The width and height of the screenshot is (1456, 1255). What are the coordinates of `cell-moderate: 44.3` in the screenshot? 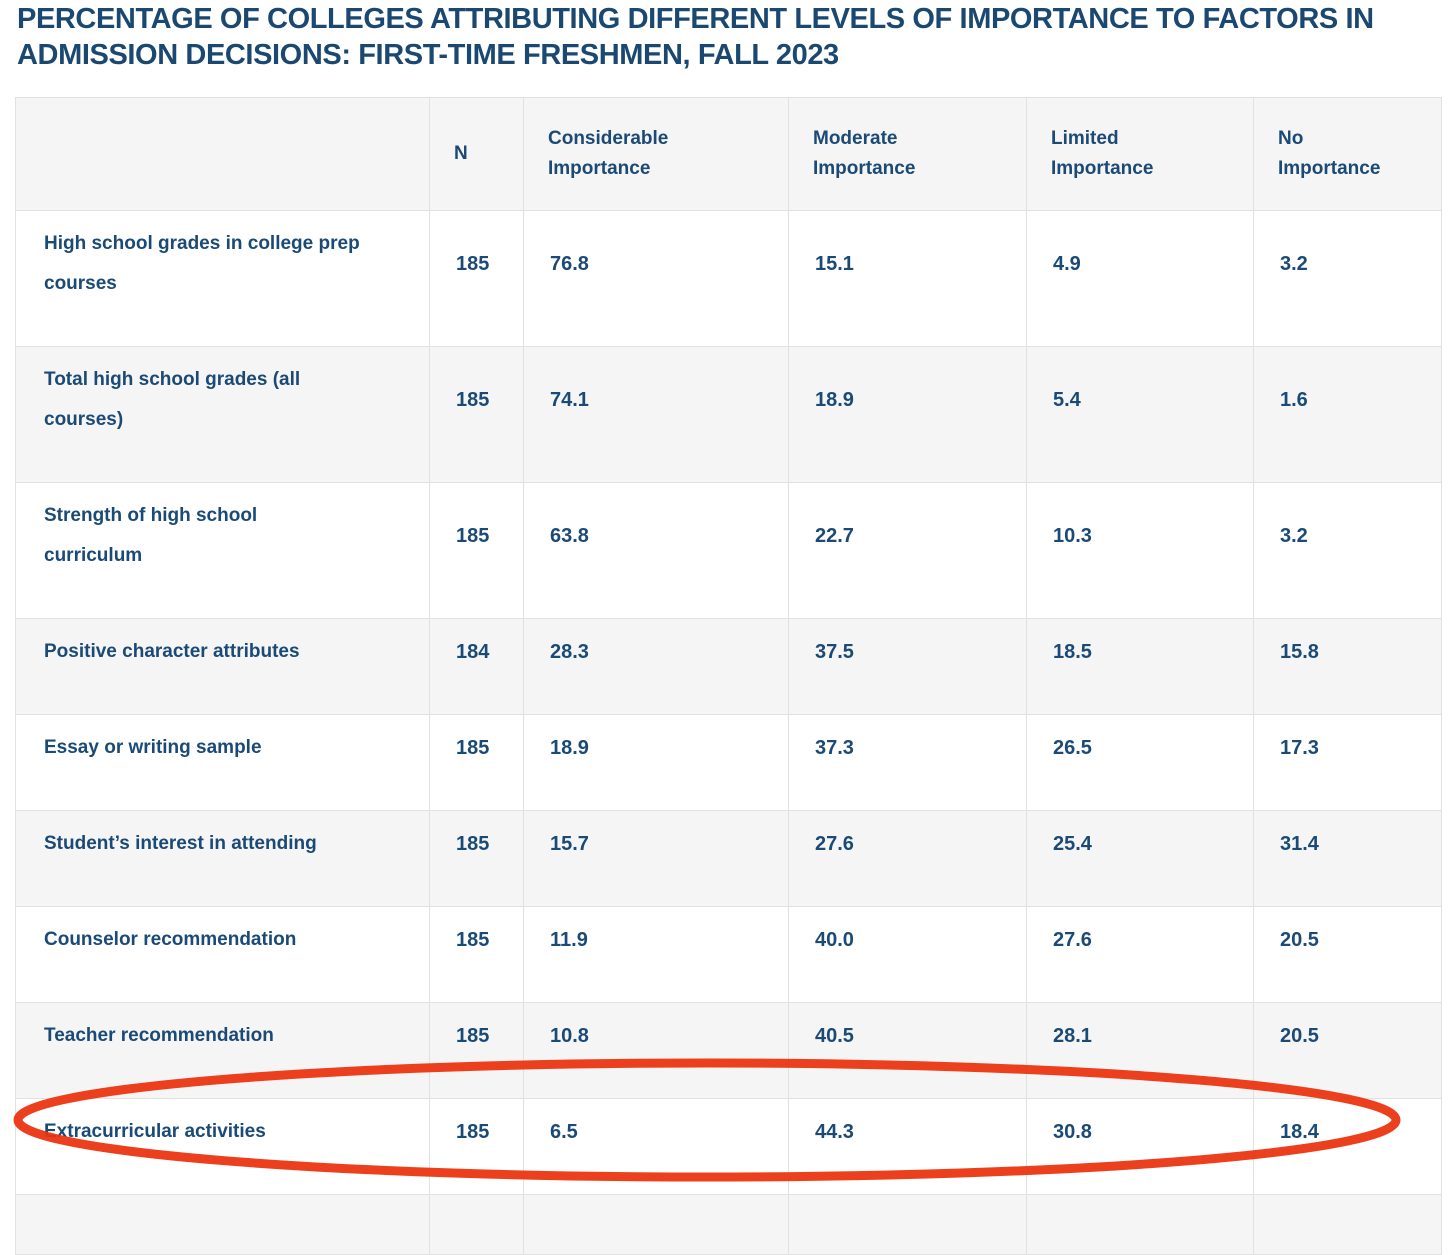 It's located at (907, 1146).